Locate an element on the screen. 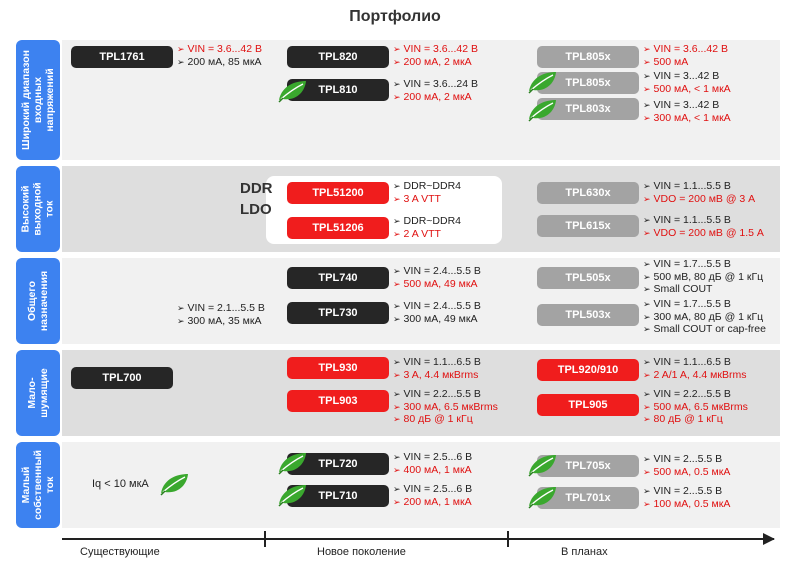 Image resolution: width=790 pixels, height=573 pixels. product-tpl615x: TPL615x is located at coordinates (588, 226).